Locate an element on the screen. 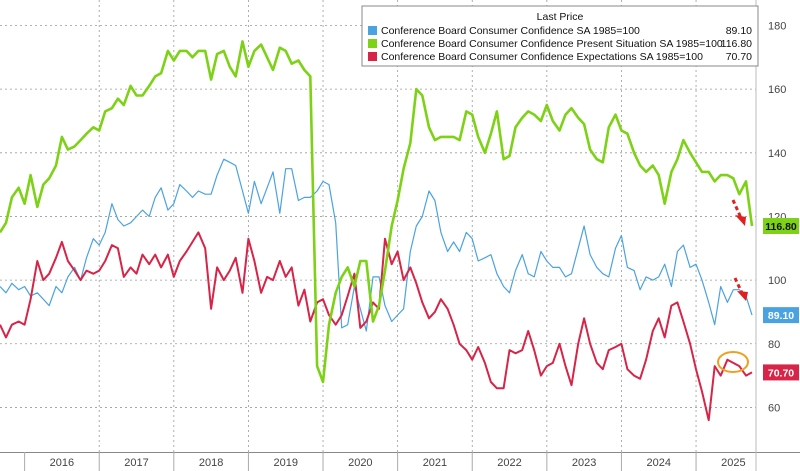 The image size is (800, 471). x-tick-label: 2017 is located at coordinates (136, 463).